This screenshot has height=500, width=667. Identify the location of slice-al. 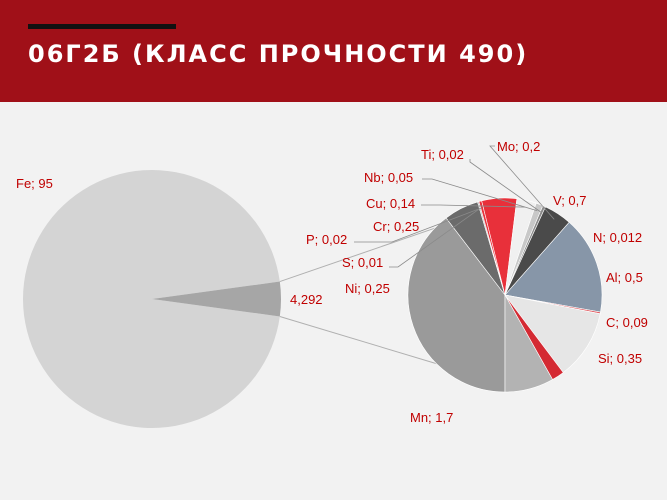
(552, 333).